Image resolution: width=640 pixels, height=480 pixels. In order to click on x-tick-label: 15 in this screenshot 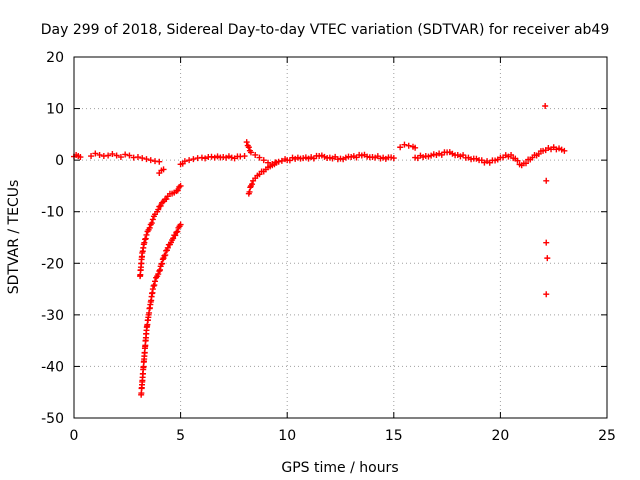, I will do `click(394, 436)`.